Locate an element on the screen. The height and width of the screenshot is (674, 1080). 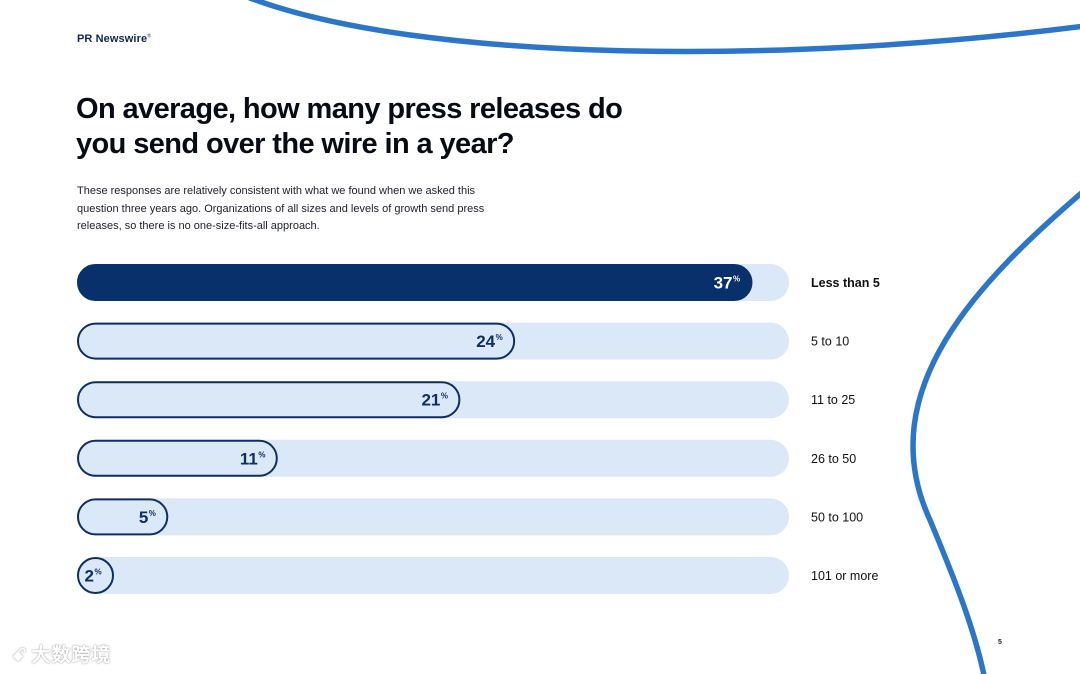
bar-row: 37% Less than 5 is located at coordinates (478, 282).